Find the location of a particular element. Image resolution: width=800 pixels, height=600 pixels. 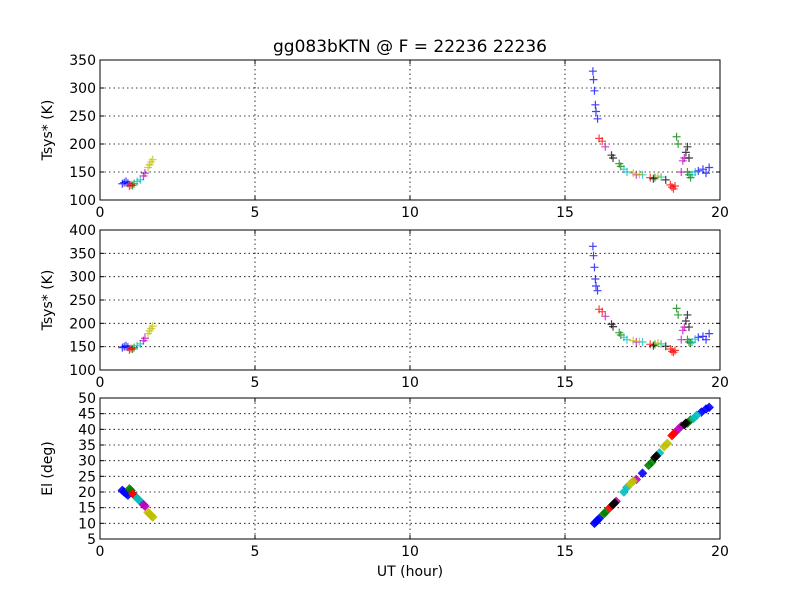

y-tick-label: 100 is located at coordinates (82, 371).